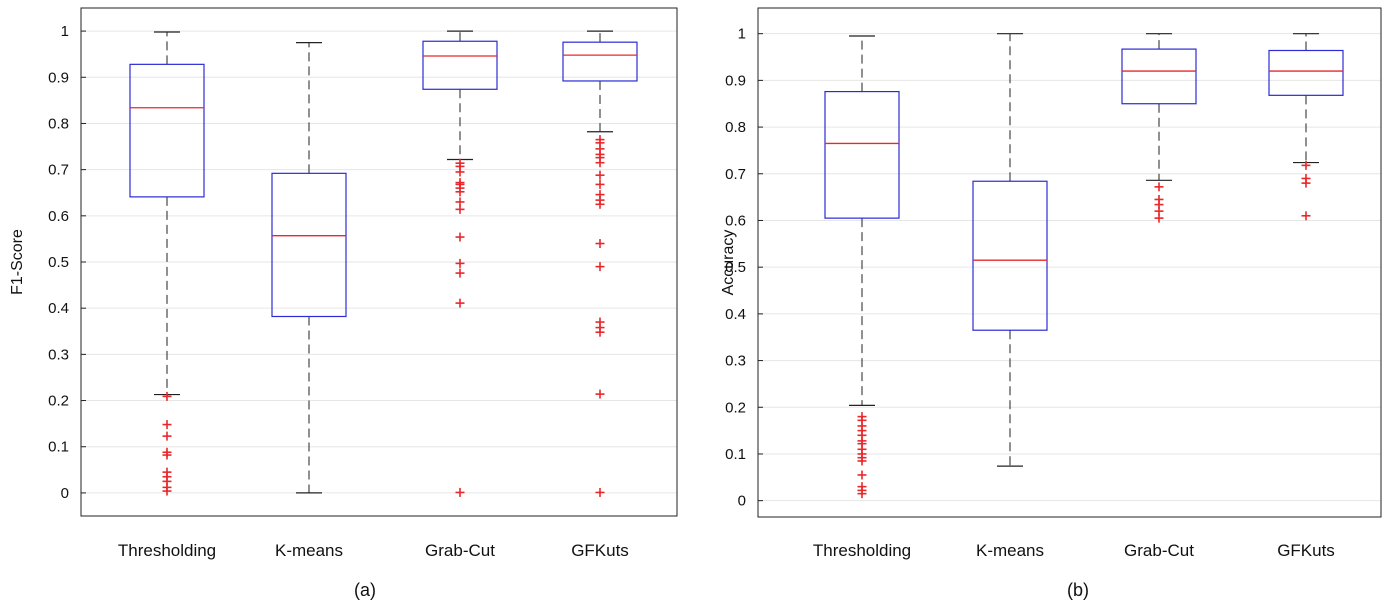 This screenshot has height=613, width=1388. What do you see at coordinates (1078, 590) in the screenshot?
I see `panel-label: (b)` at bounding box center [1078, 590].